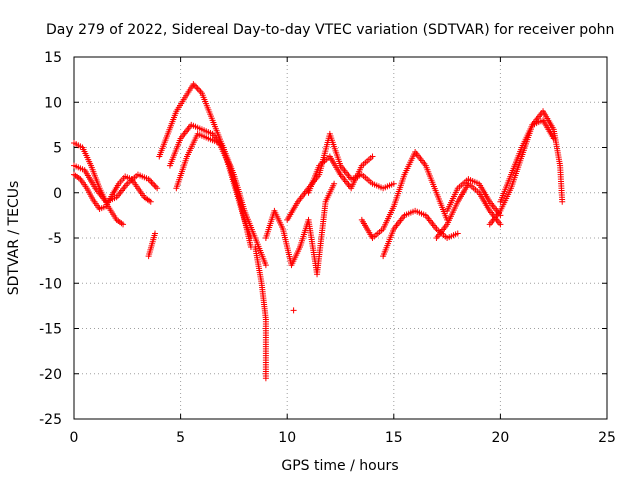  What do you see at coordinates (74, 438) in the screenshot?
I see `x-tick-label: 0` at bounding box center [74, 438].